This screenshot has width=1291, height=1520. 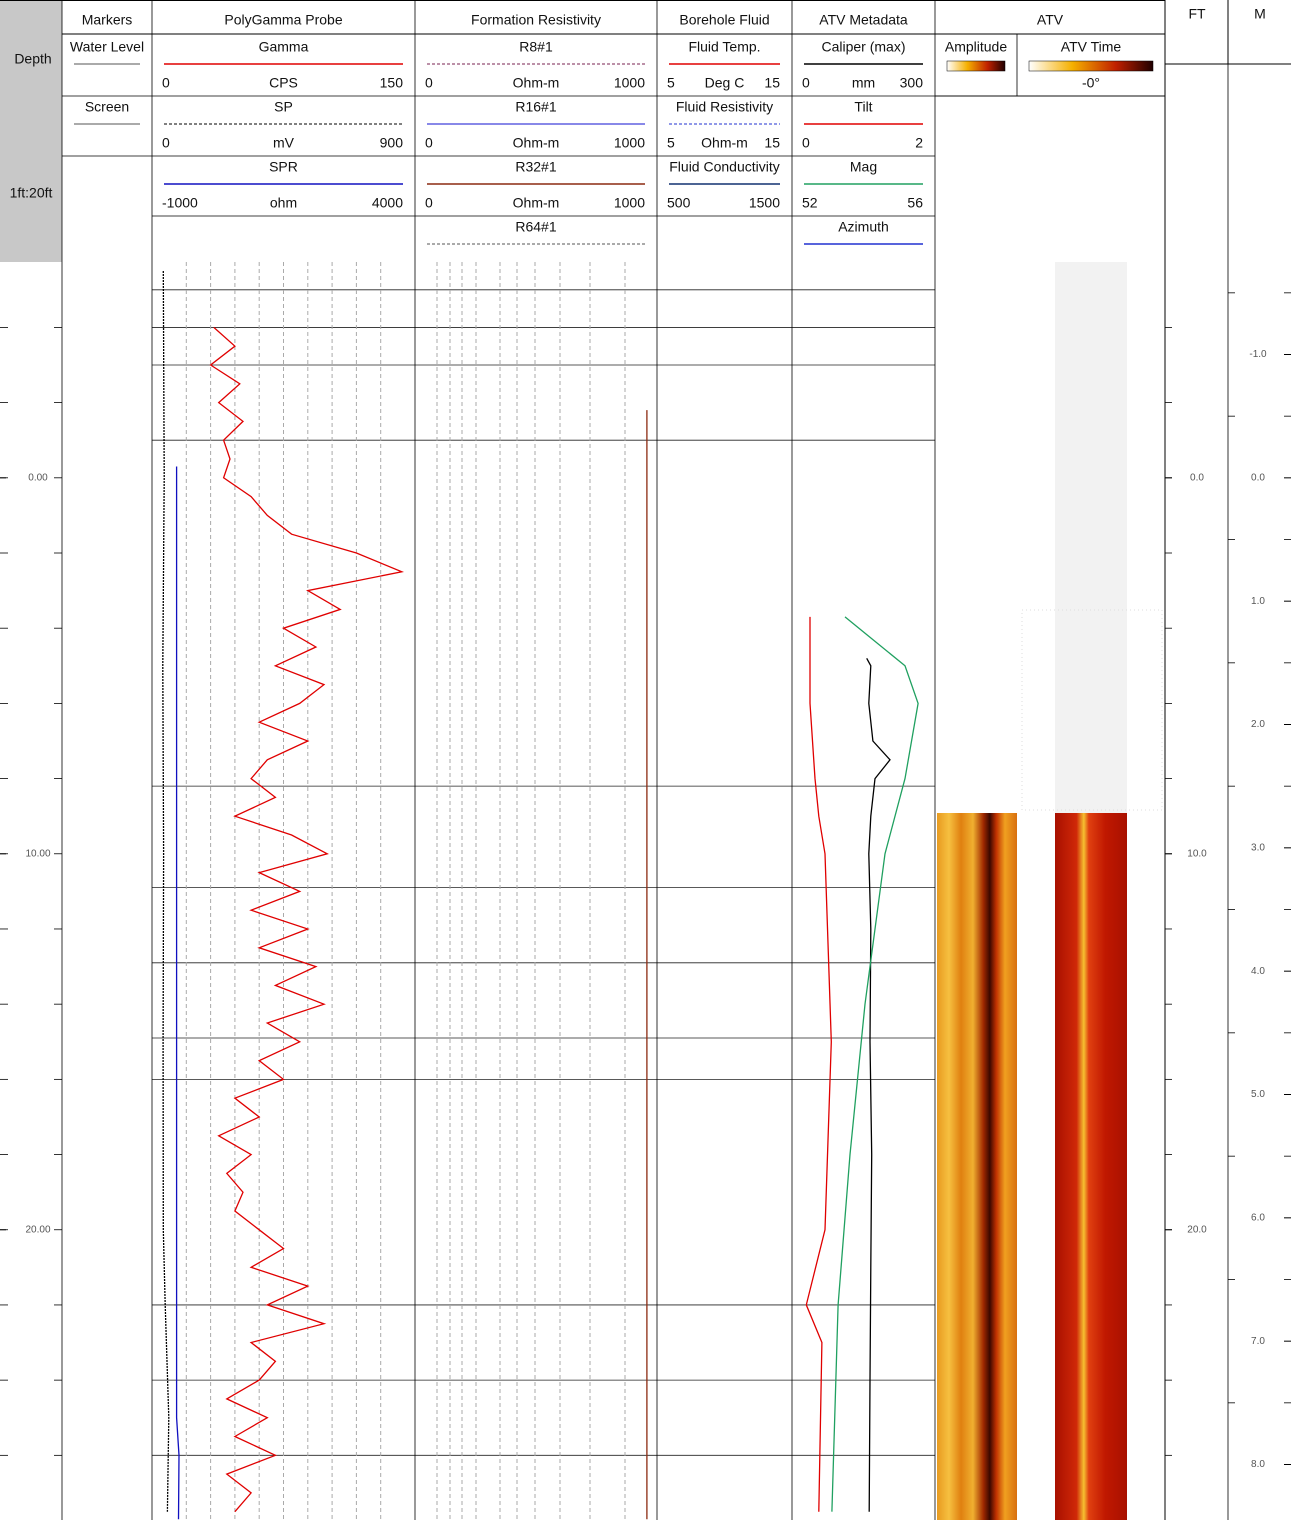 What do you see at coordinates (976, 47) in the screenshot?
I see `image-name: Amplitude` at bounding box center [976, 47].